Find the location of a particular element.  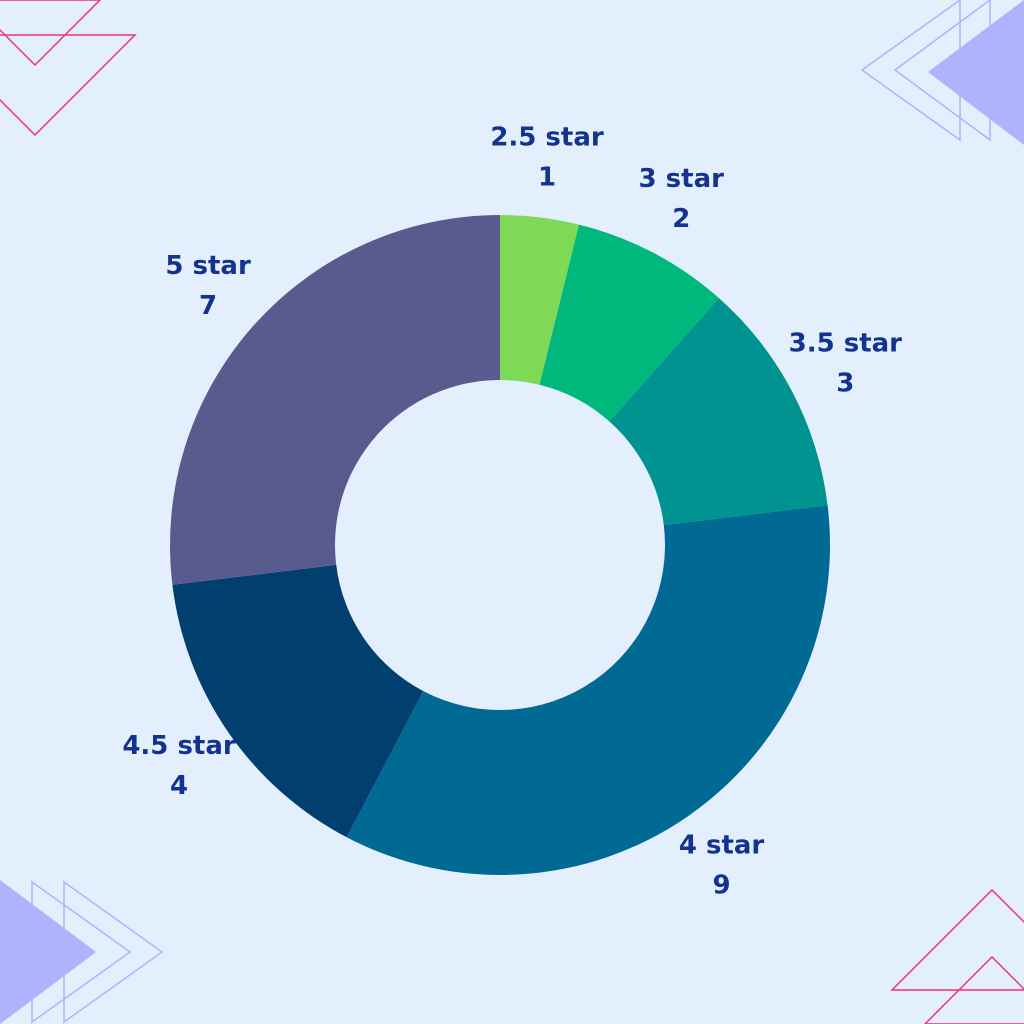

segment-label: 2.5 star is located at coordinates (547, 137).